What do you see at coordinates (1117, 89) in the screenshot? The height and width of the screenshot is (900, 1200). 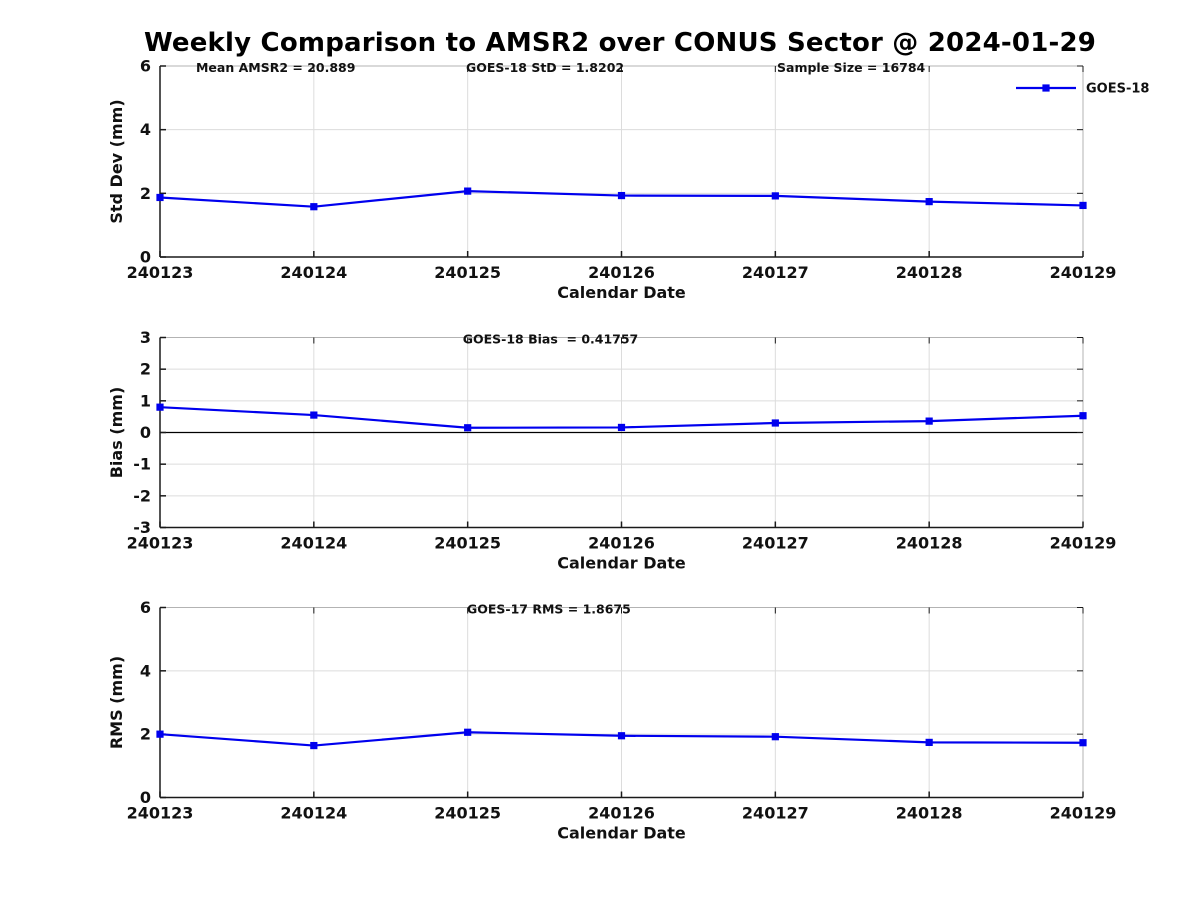 I see `legend-label: GOES-18` at bounding box center [1117, 89].